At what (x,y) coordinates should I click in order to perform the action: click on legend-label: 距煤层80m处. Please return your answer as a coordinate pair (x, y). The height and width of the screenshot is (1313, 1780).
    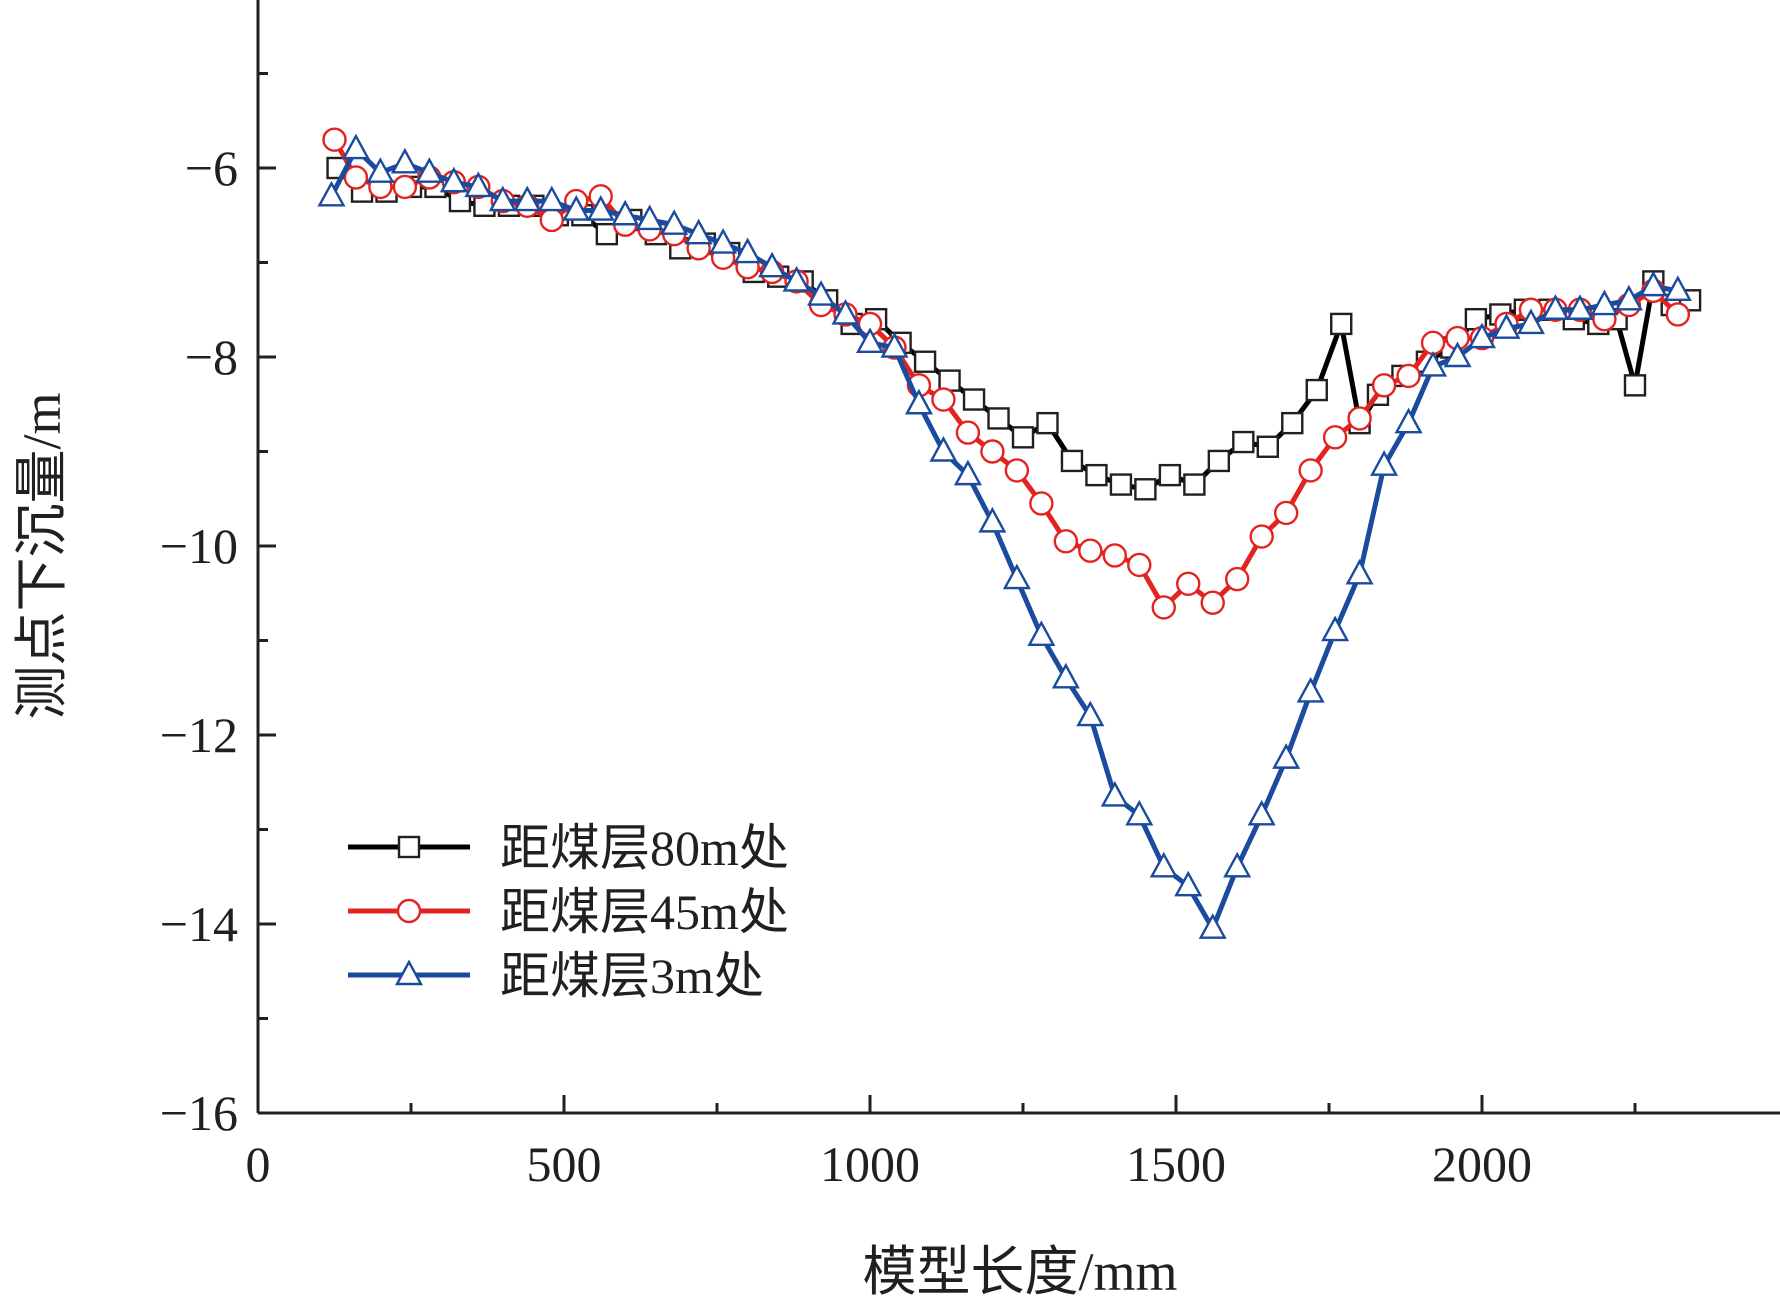
    Looking at the image, I should click on (644, 848).